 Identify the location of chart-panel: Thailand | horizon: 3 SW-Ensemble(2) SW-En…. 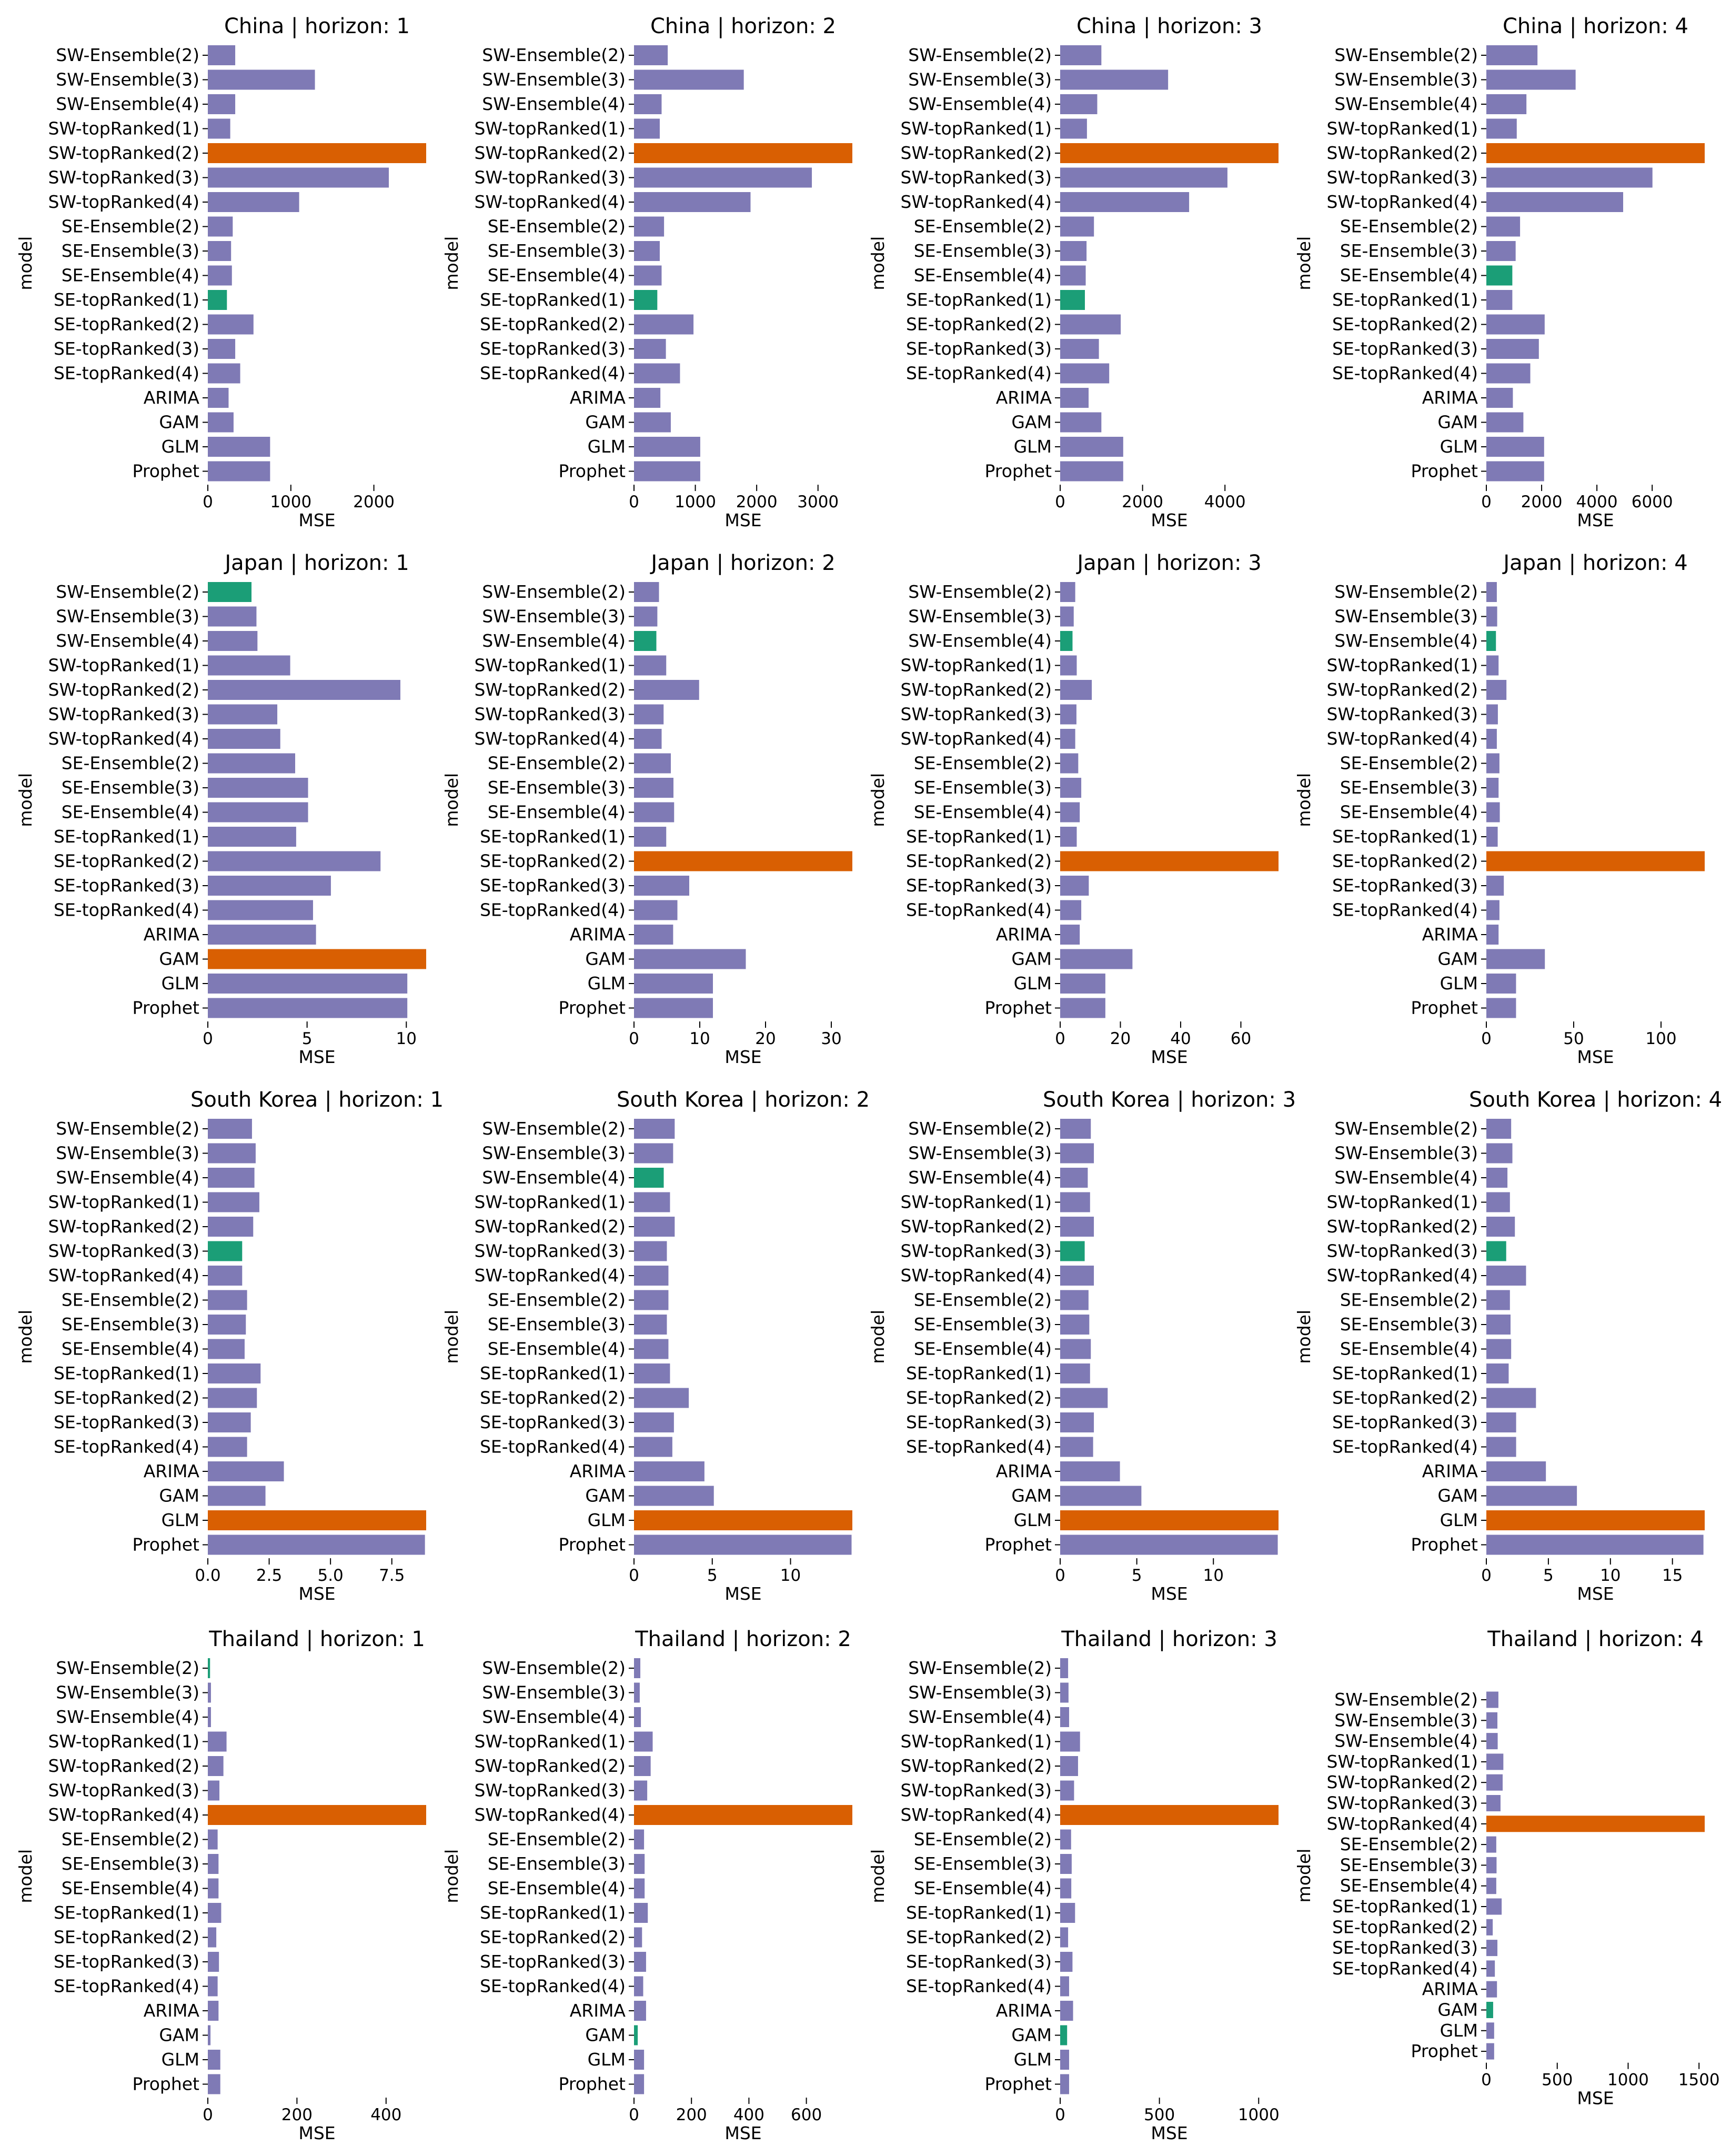
(1074, 1885).